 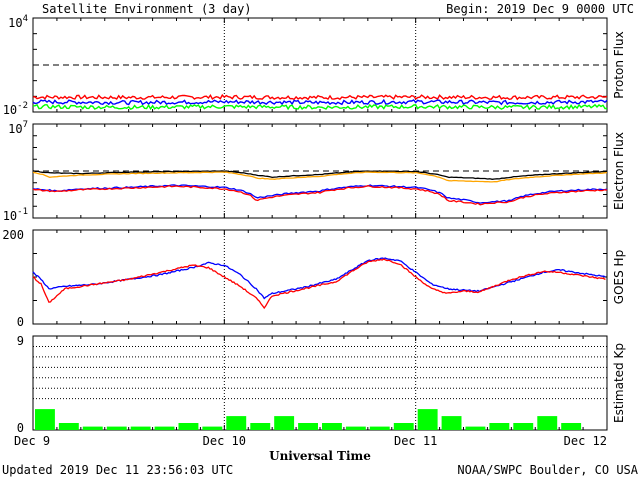 I want to click on proton-ytick-top-exponent: 4, so click(x=25, y=19).